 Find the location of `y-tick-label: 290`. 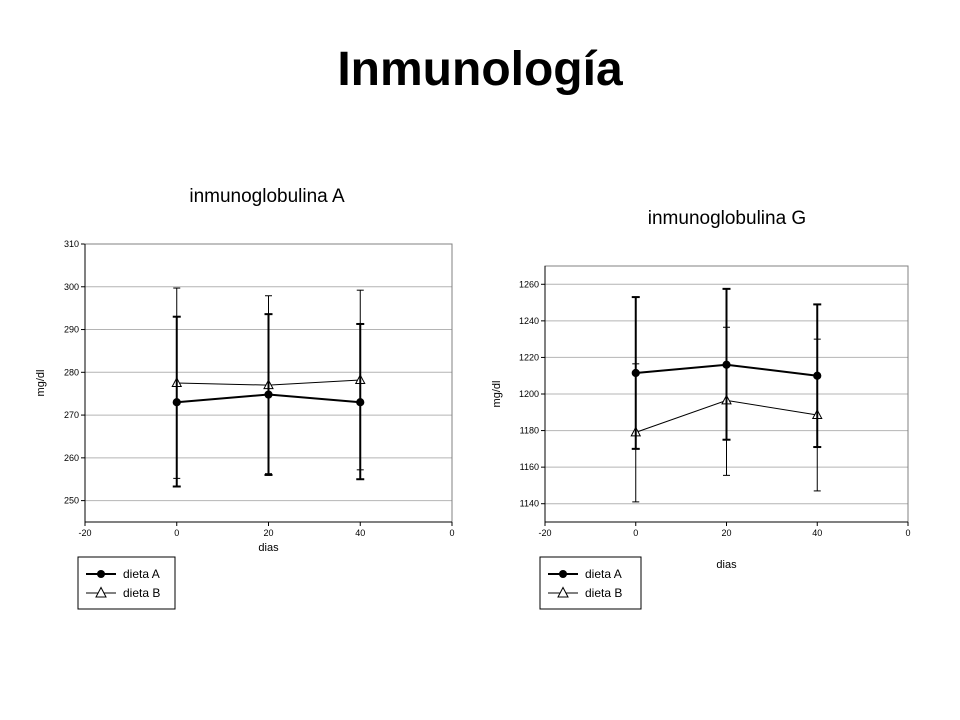

y-tick-label: 290 is located at coordinates (71, 330).